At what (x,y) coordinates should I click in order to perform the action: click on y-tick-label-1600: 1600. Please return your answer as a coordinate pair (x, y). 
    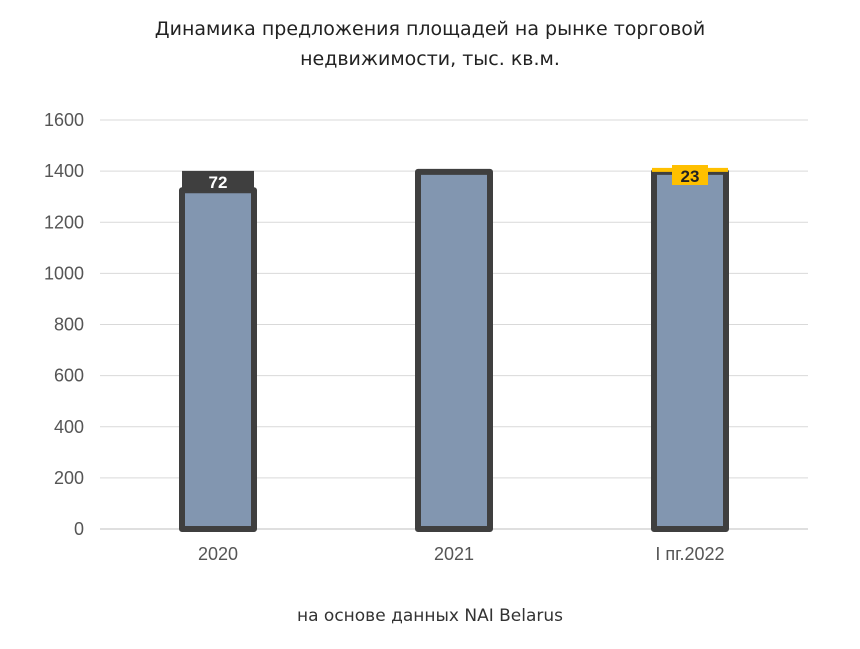
    Looking at the image, I should click on (64, 120).